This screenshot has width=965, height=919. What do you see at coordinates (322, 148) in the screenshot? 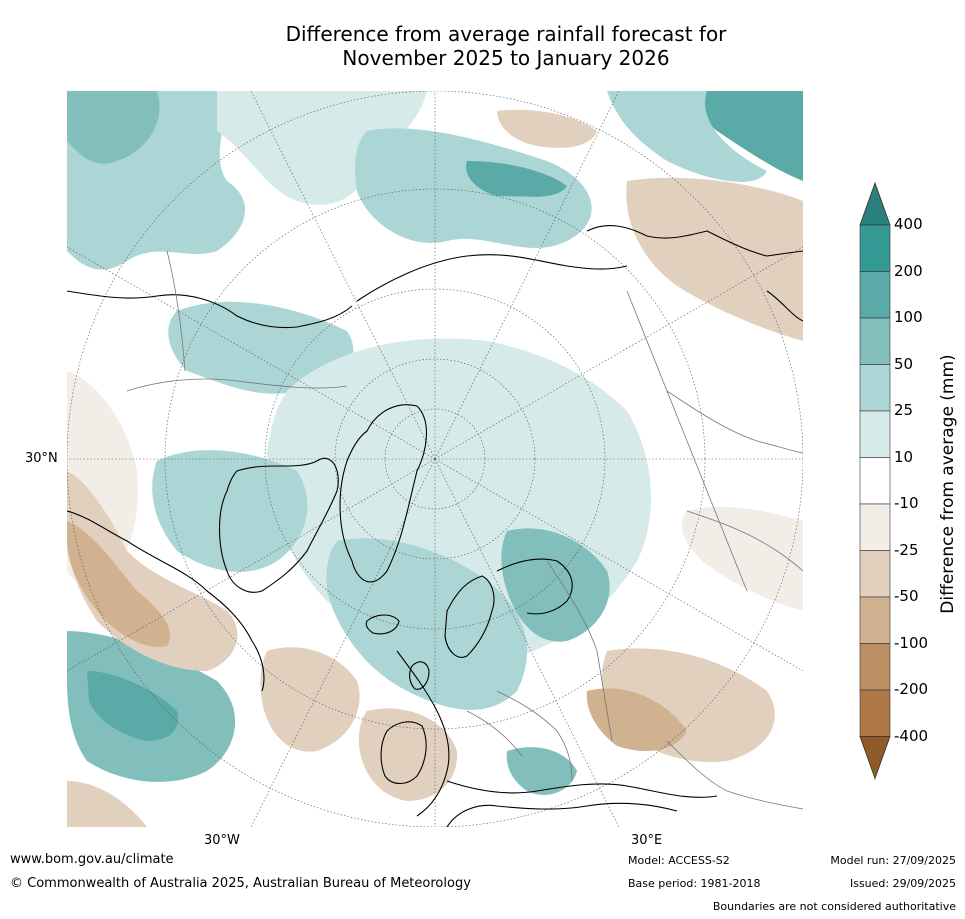
I see `wet-region-arctic-pacific` at bounding box center [322, 148].